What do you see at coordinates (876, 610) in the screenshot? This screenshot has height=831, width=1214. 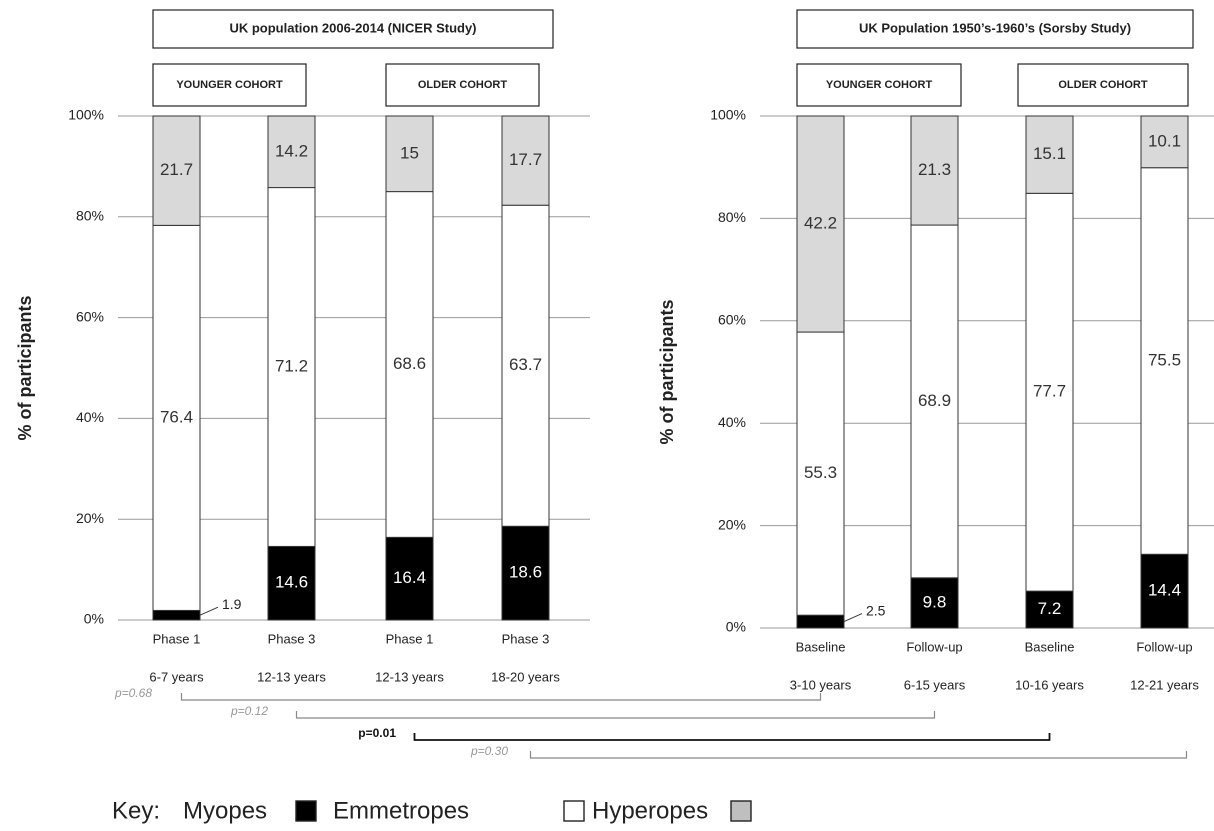 I see `data-label: 2.5` at bounding box center [876, 610].